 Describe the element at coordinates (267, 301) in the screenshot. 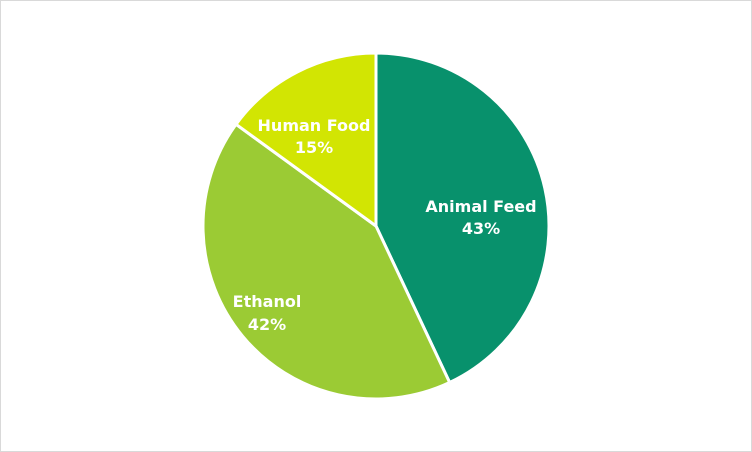

I see `label-ethanol-name: Ethanol` at that location.